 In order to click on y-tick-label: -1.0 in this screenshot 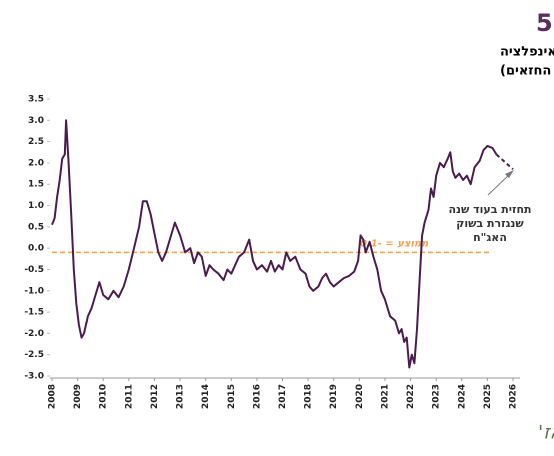, I will do `click(34, 291)`.